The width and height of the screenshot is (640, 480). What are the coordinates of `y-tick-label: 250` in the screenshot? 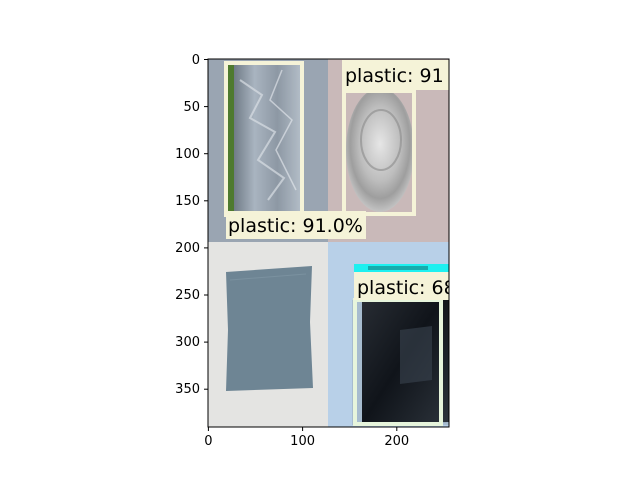 It's located at (187, 295).